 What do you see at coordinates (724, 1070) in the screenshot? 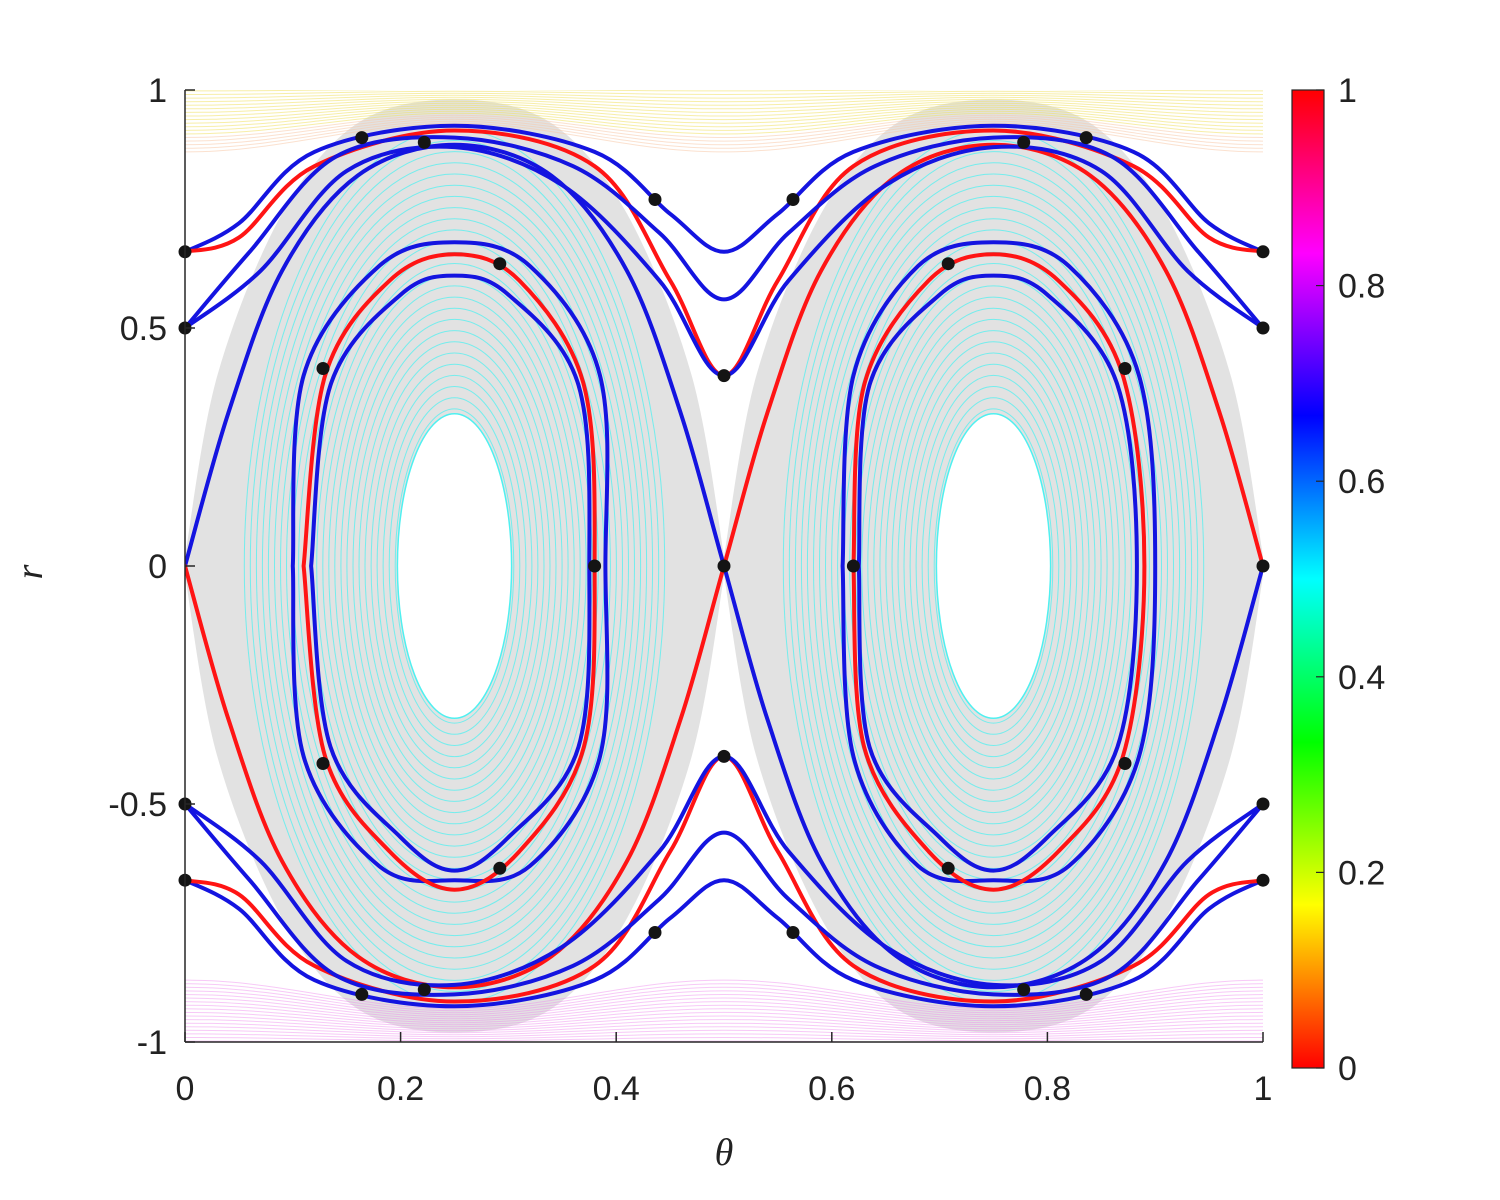
I see `x-axis-ticks: 0 0.2 0.4 0.6 0.8 1` at bounding box center [724, 1070].